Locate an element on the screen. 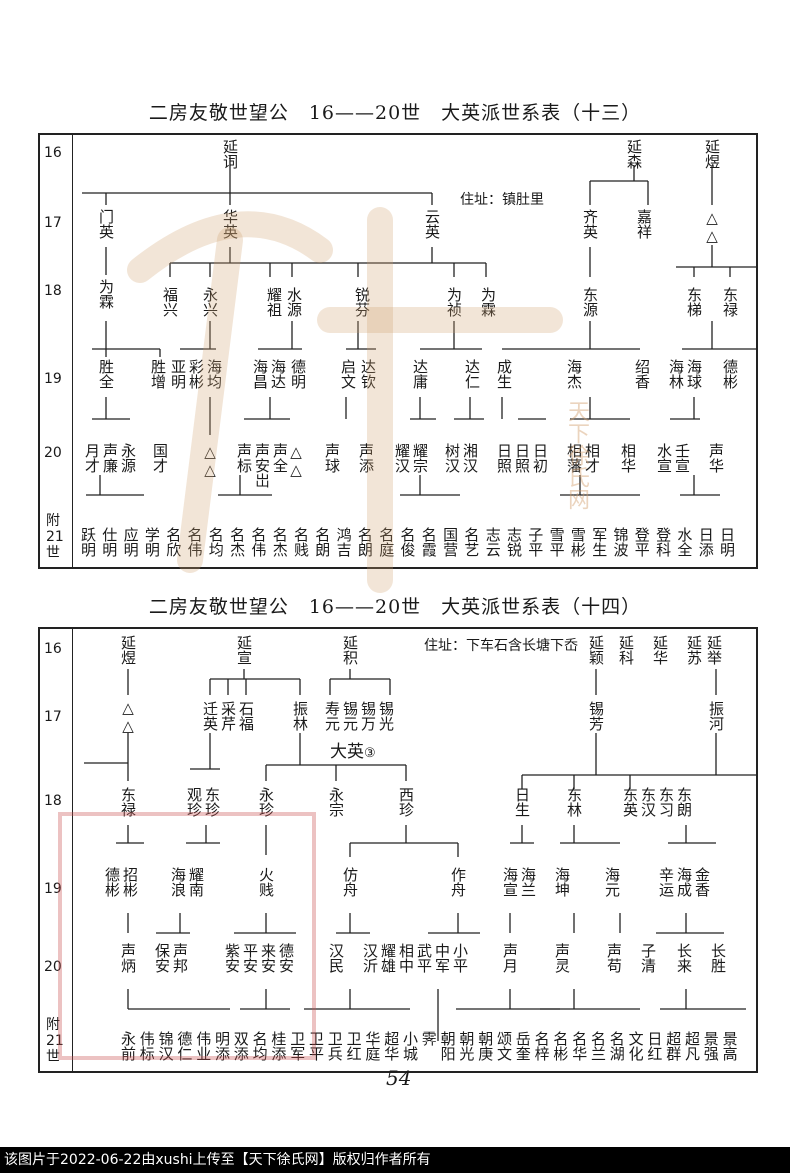 The image size is (790, 1173). upper-g21-name: 雪彬 is located at coordinates (577, 542).